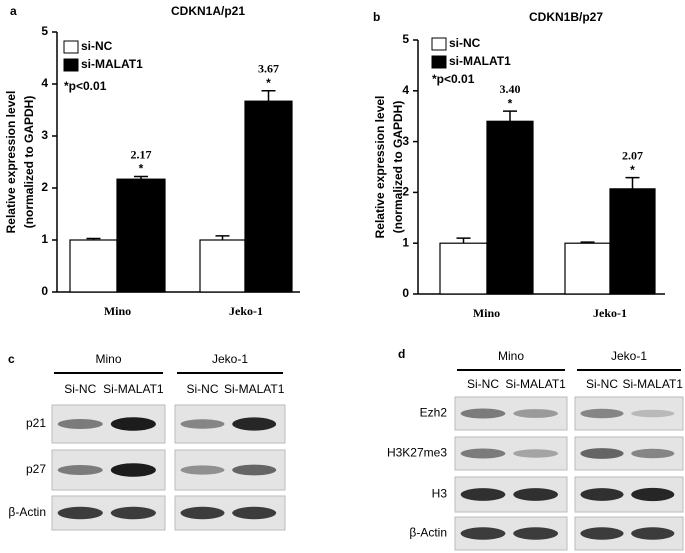 The height and width of the screenshot is (553, 685). What do you see at coordinates (440, 494) in the screenshot?
I see `row-label: H3` at bounding box center [440, 494].